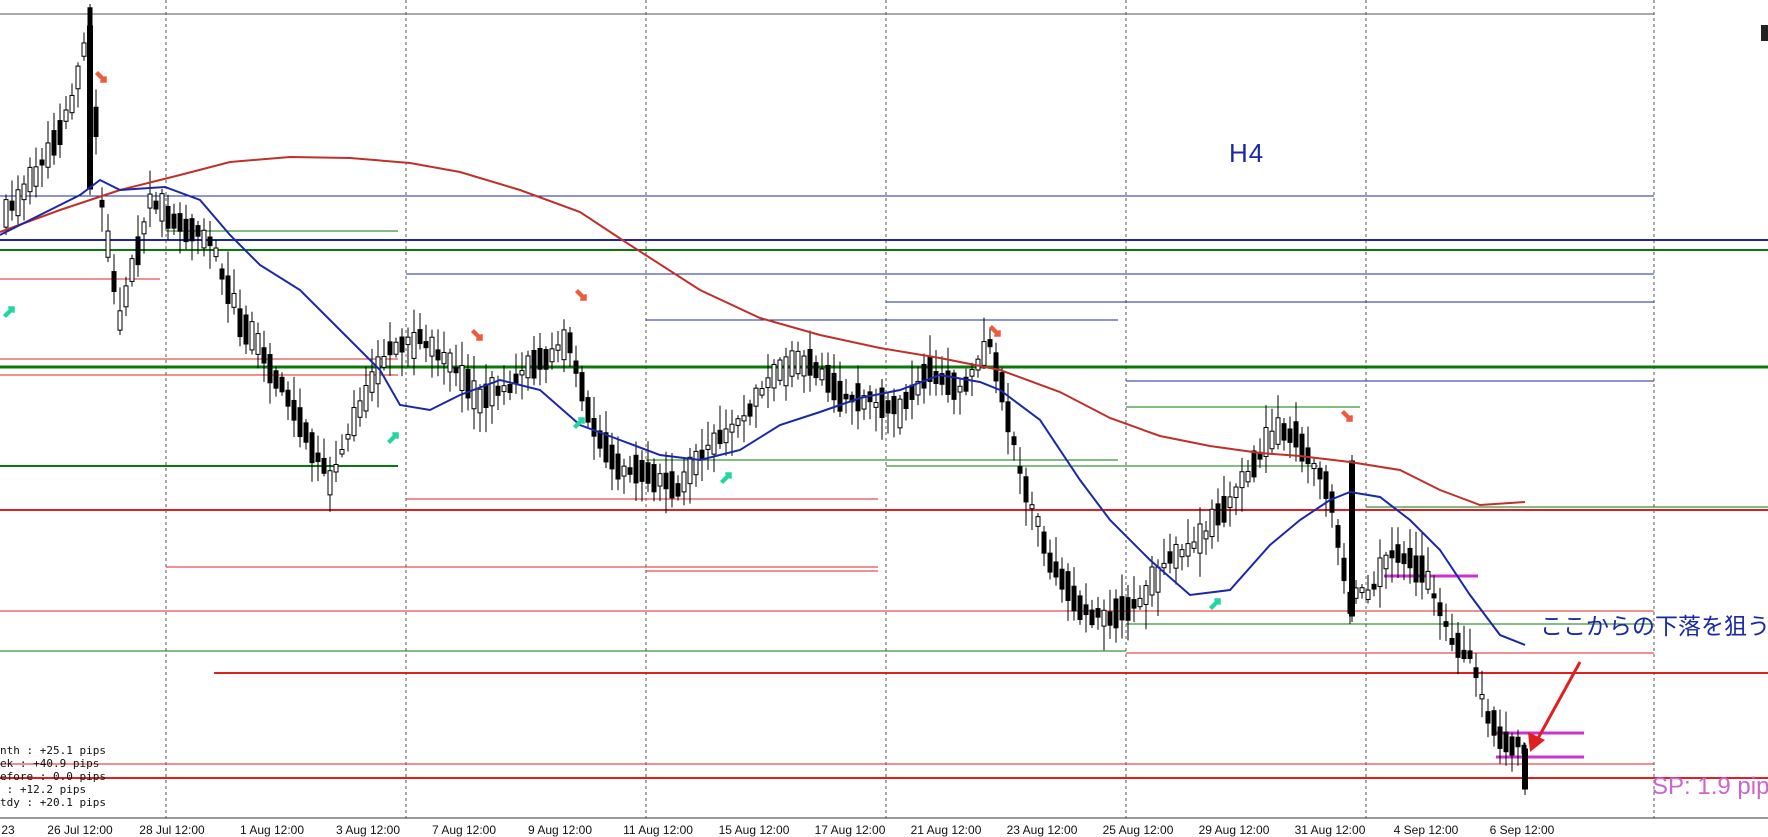 The height and width of the screenshot is (837, 1768). Describe the element at coordinates (1234, 830) in the screenshot. I see `x-tick-label: 29 Aug 12:00` at that location.